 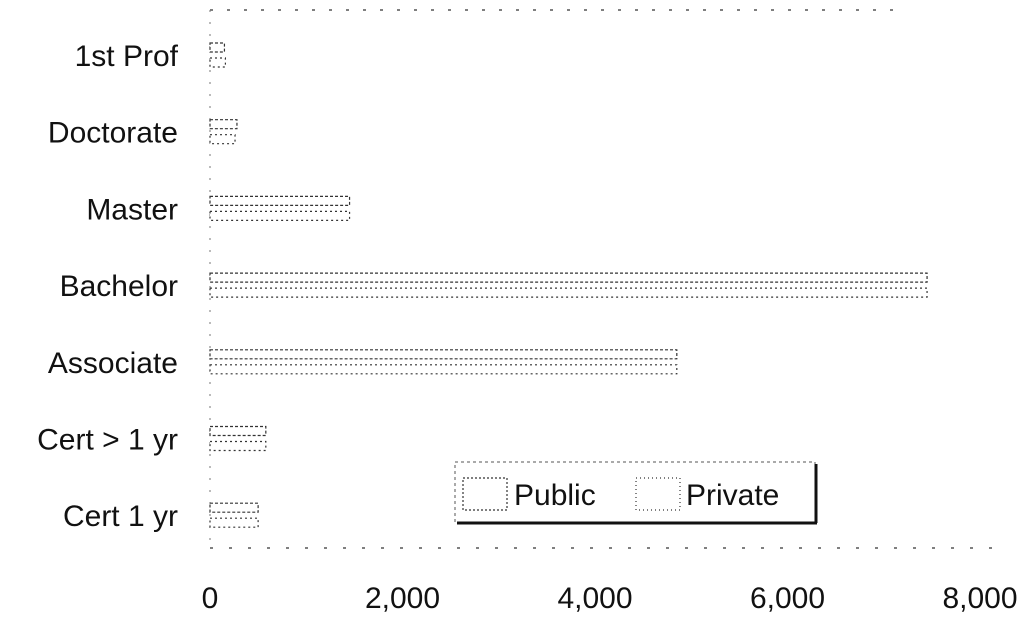 I want to click on legend-swatch-public, so click(x=485, y=494).